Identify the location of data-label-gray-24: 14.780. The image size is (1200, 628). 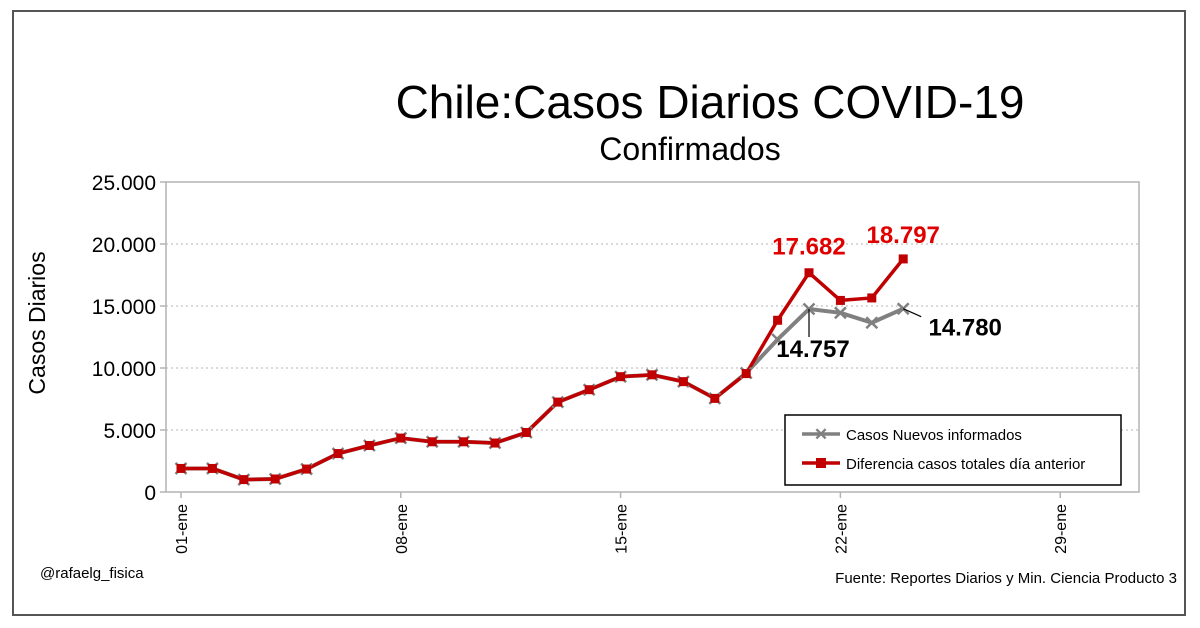
(964, 328).